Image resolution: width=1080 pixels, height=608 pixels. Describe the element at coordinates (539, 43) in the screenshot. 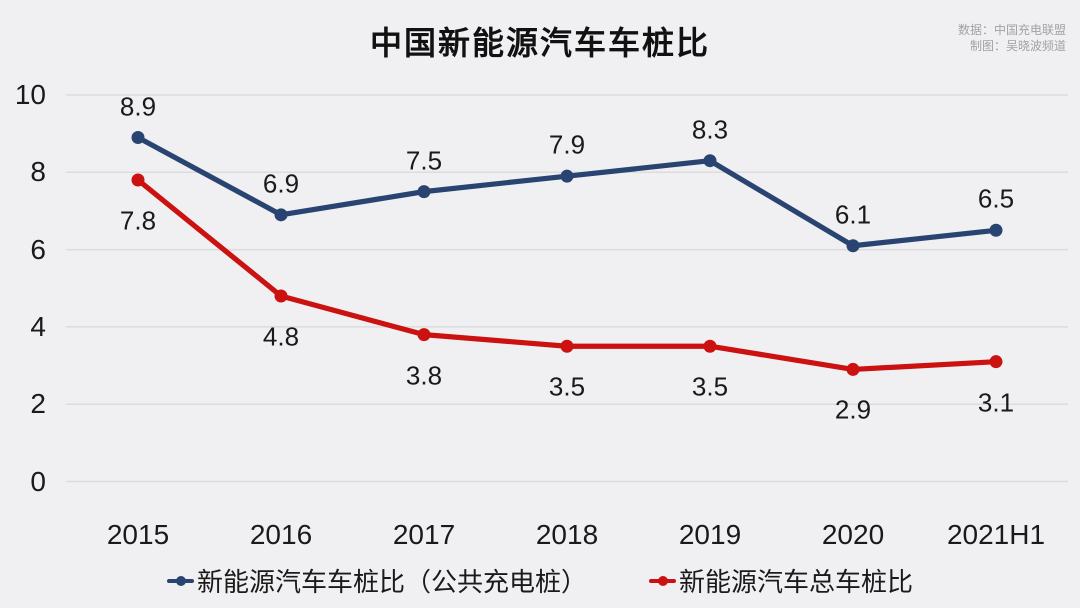

I see `chart-title: 中国新能源汽车车桩比` at that location.